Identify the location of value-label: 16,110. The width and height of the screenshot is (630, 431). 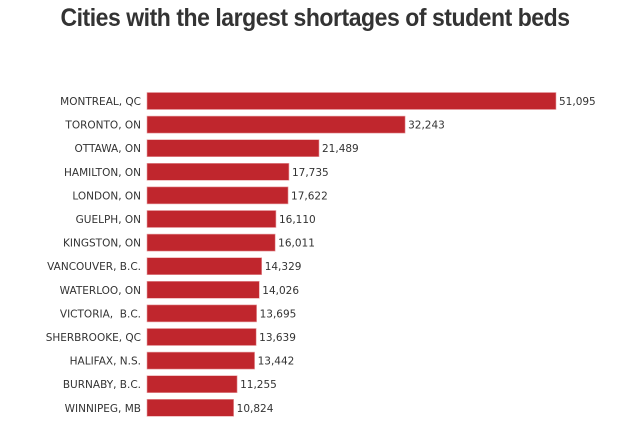
(297, 220).